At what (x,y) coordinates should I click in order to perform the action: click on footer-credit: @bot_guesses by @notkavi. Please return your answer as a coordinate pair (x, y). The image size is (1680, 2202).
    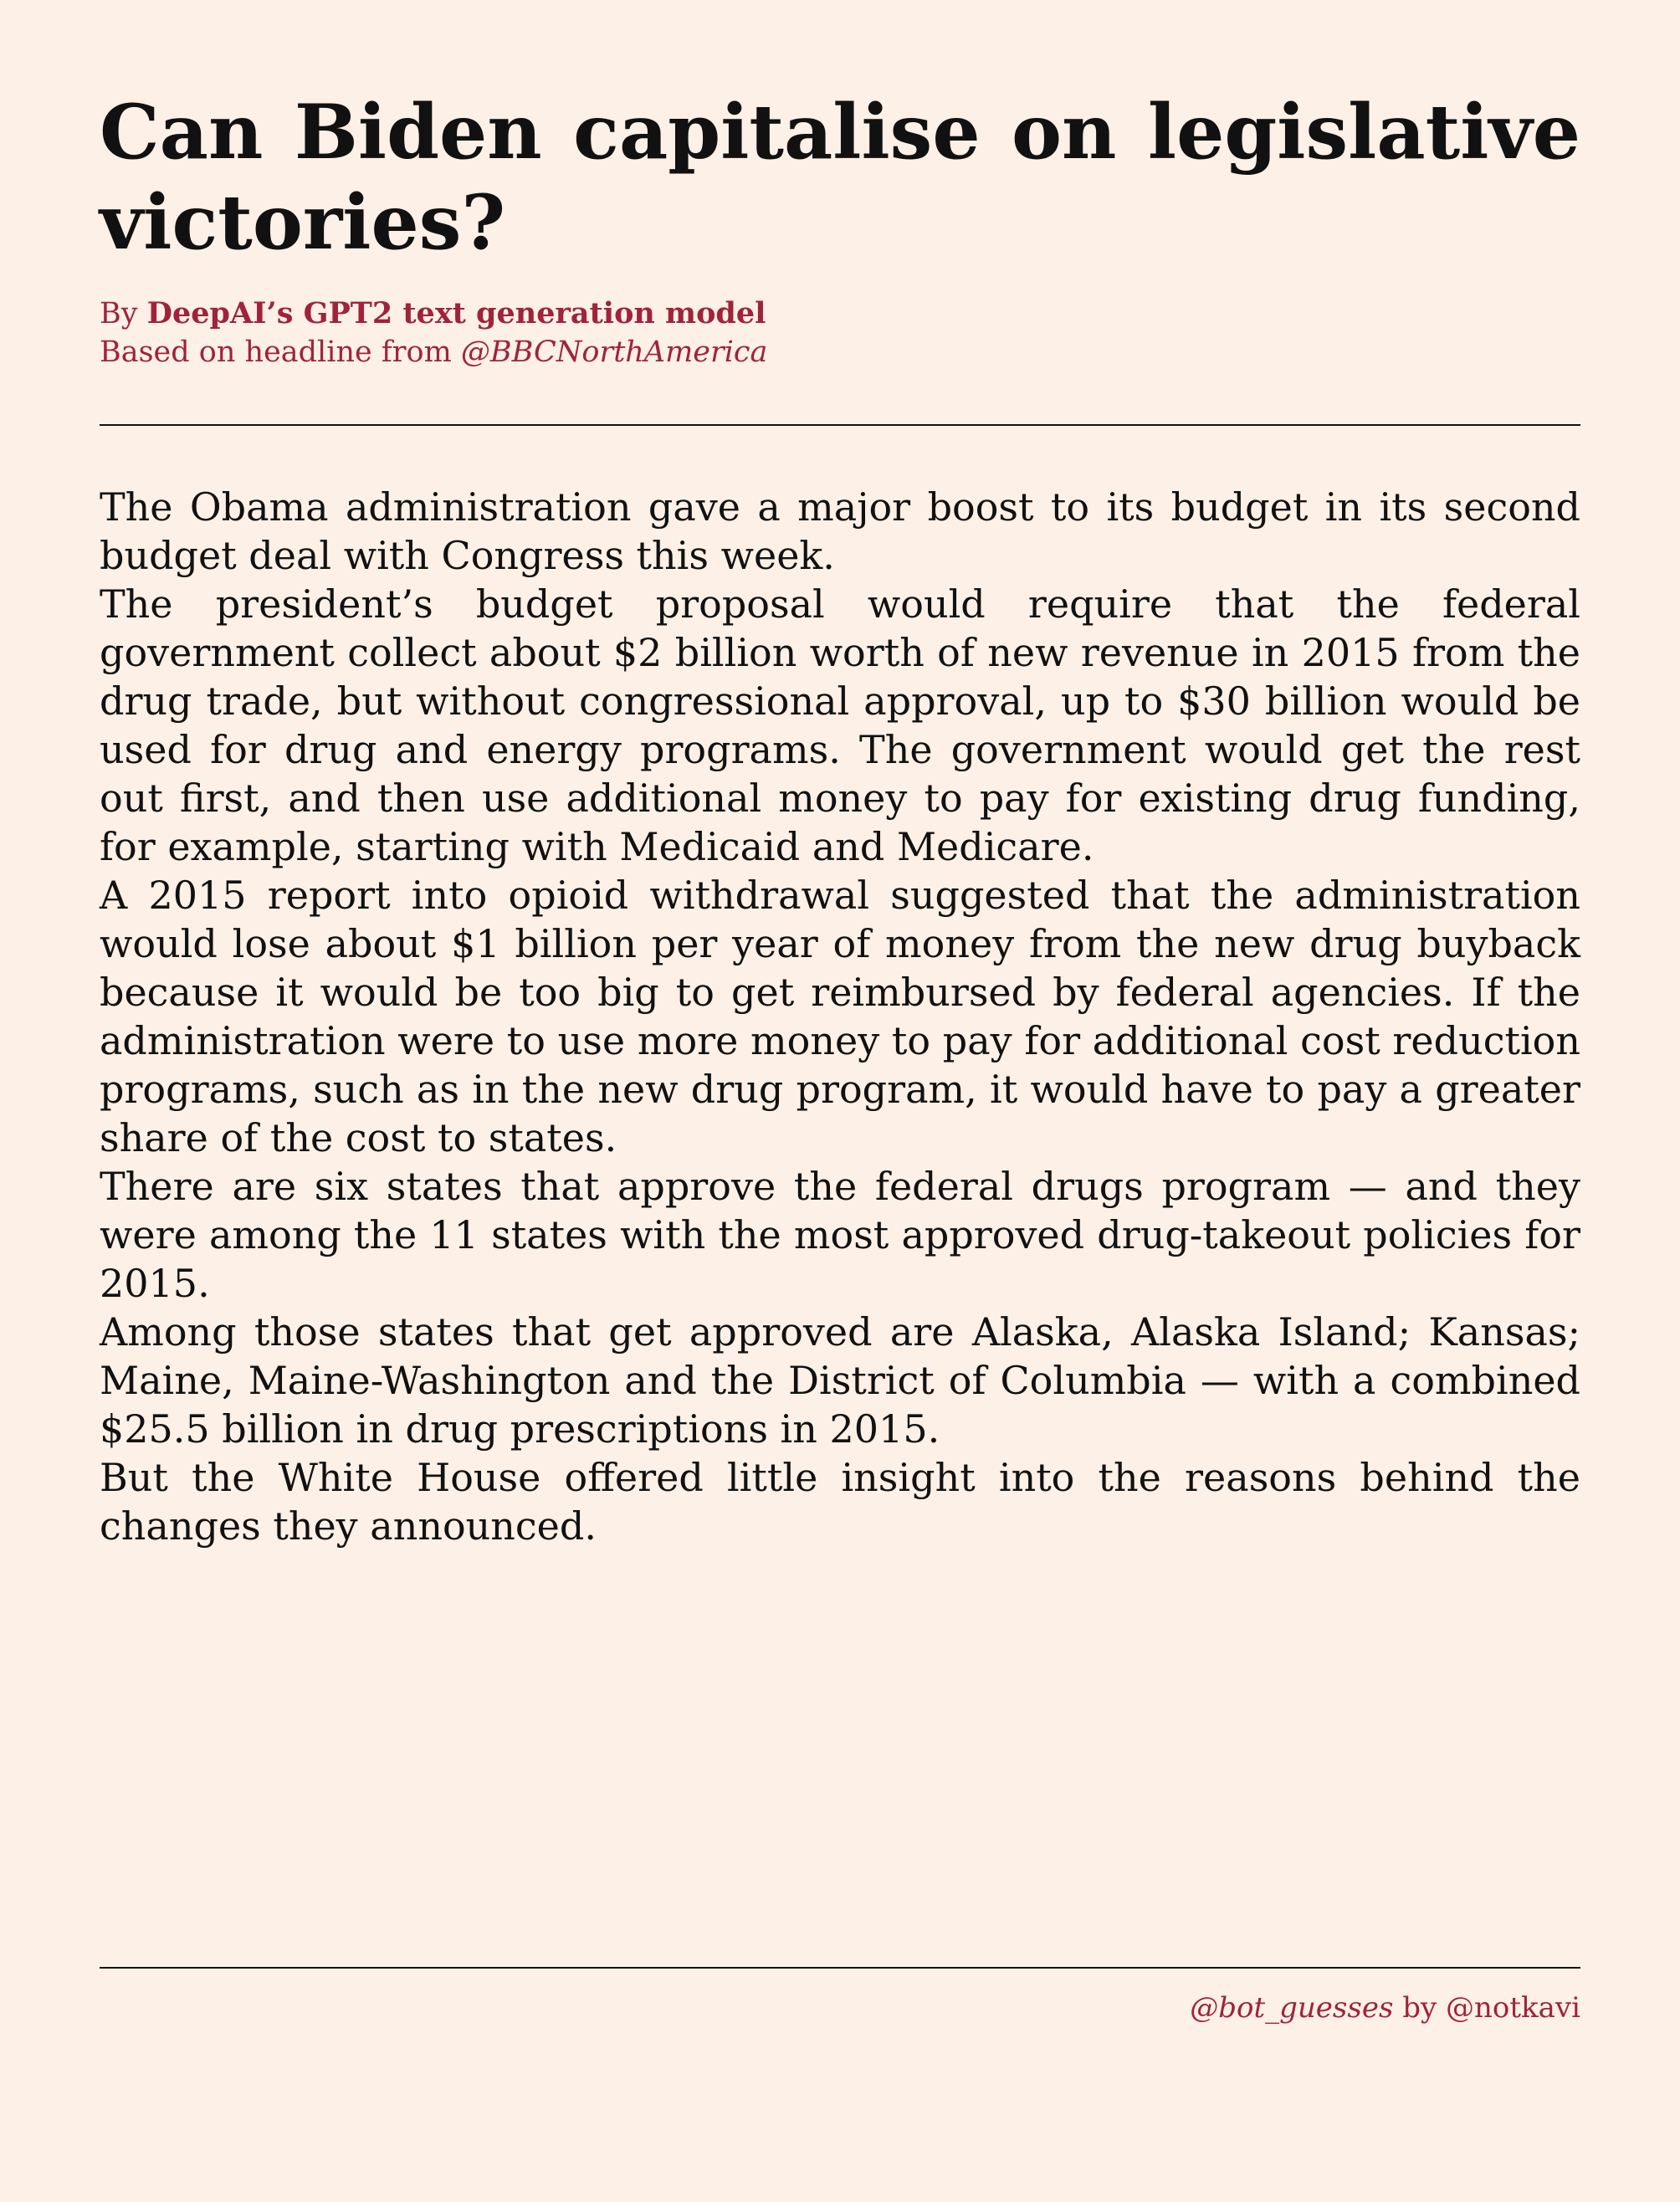
    Looking at the image, I should click on (1385, 2008).